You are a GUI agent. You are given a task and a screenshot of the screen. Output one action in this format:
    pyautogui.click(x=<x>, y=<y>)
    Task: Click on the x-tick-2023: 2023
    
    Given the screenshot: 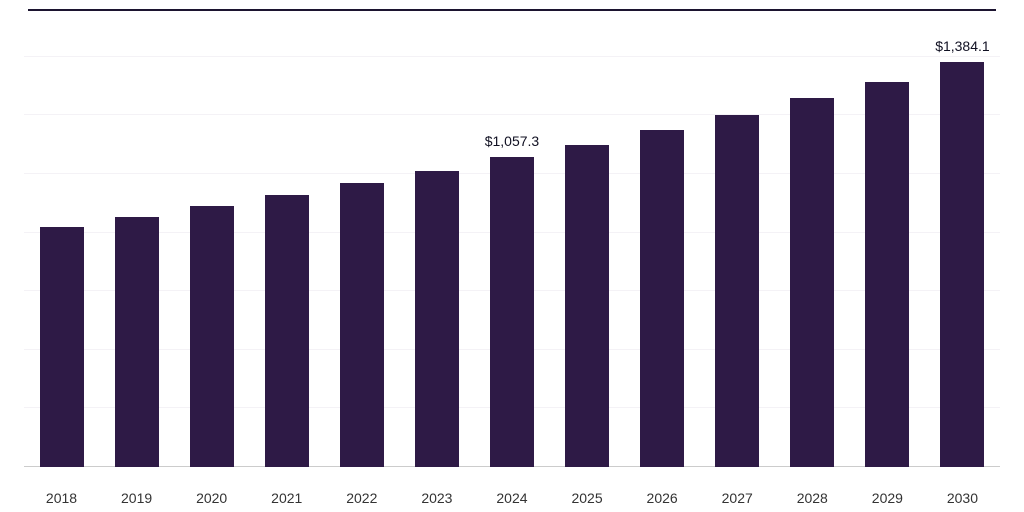 What is the action you would take?
    pyautogui.click(x=437, y=498)
    